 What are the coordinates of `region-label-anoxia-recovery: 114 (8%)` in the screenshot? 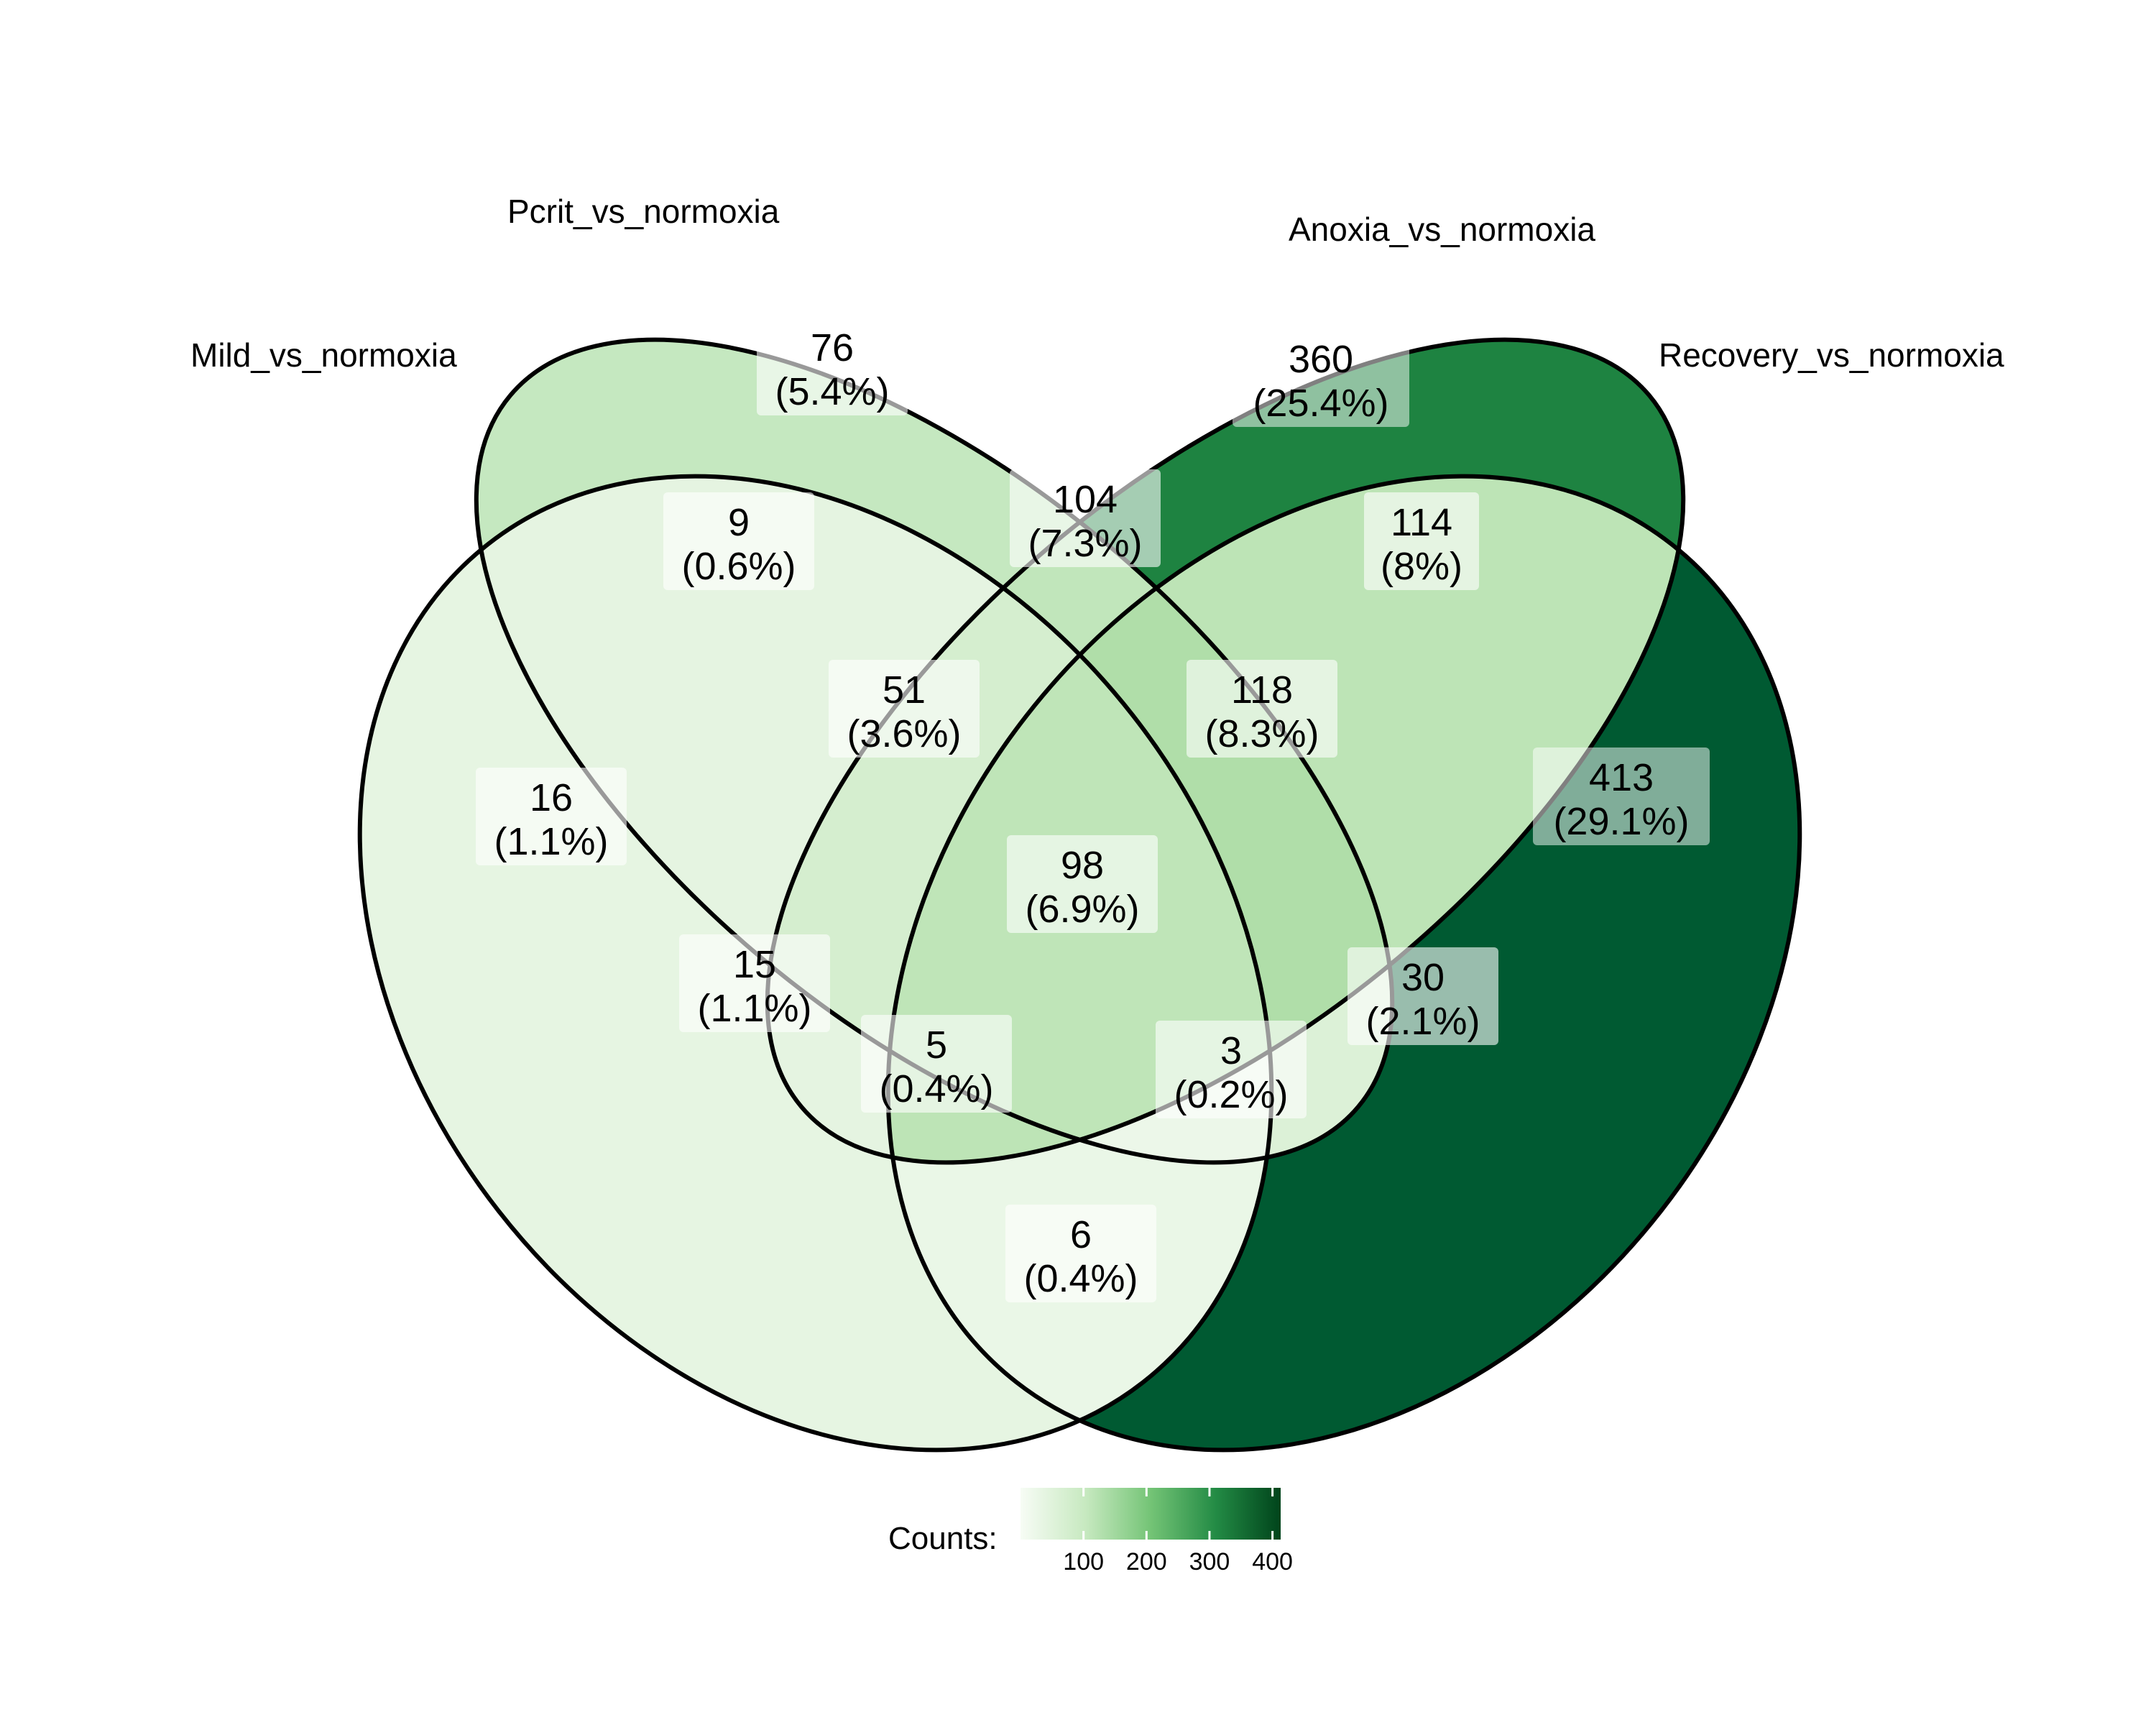 It's located at (1422, 541).